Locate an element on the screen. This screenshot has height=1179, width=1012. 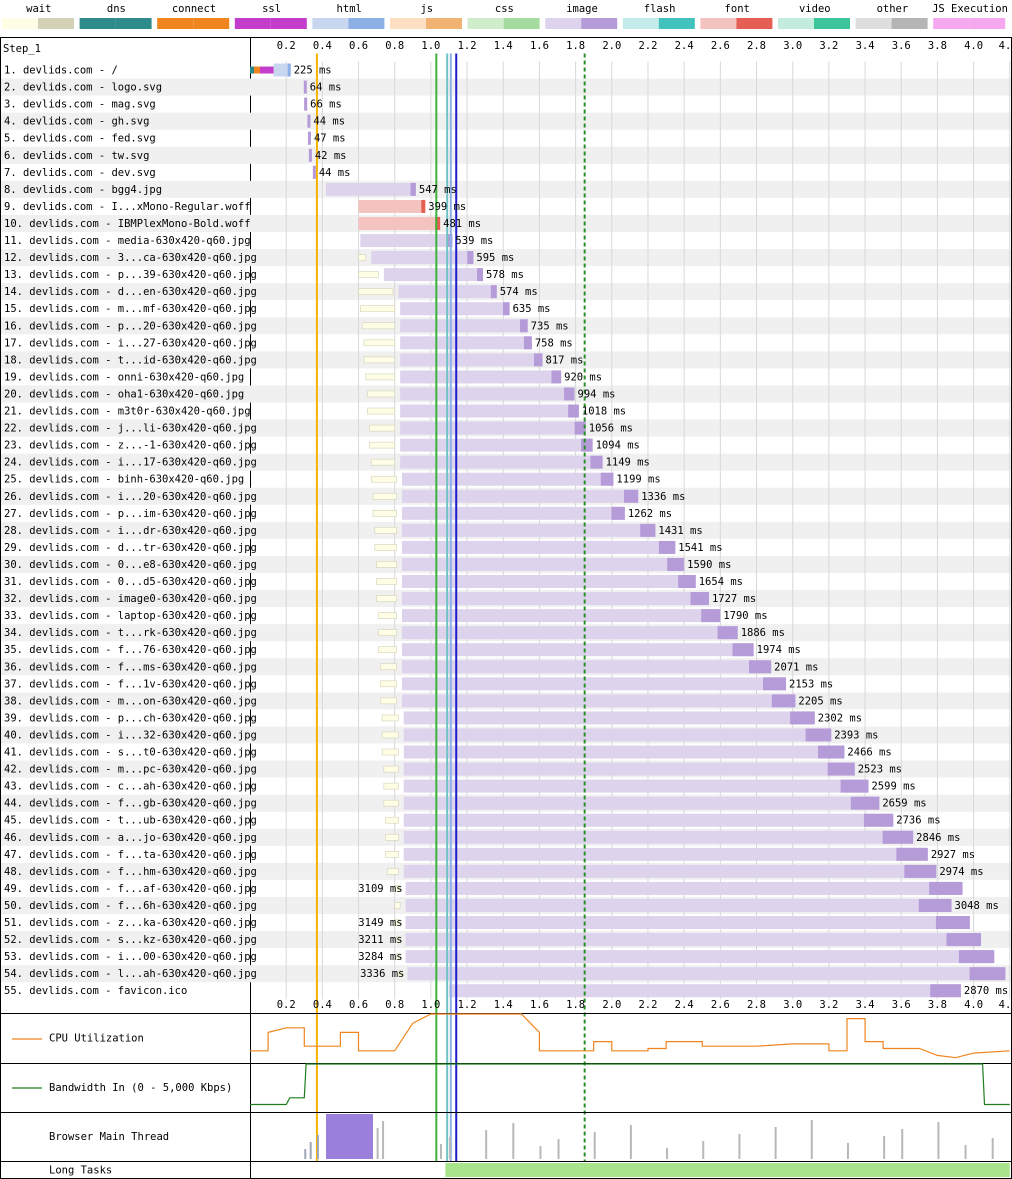
bottom-axis-tick: 3.2 is located at coordinates (828, 1005).